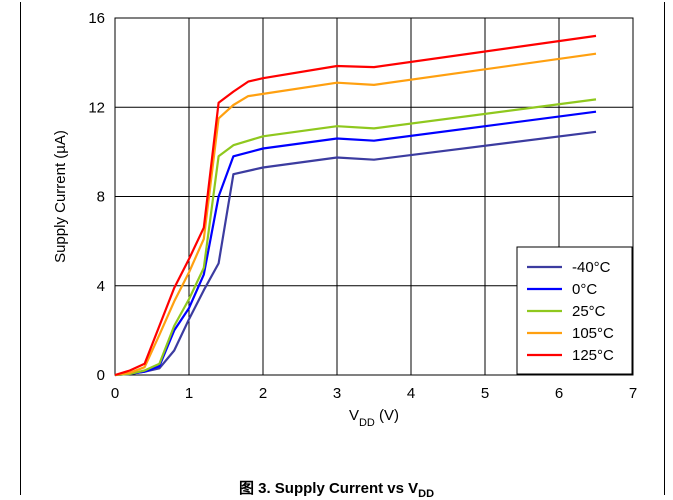  What do you see at coordinates (591, 267) in the screenshot?
I see `legend-label: -40°C` at bounding box center [591, 267].